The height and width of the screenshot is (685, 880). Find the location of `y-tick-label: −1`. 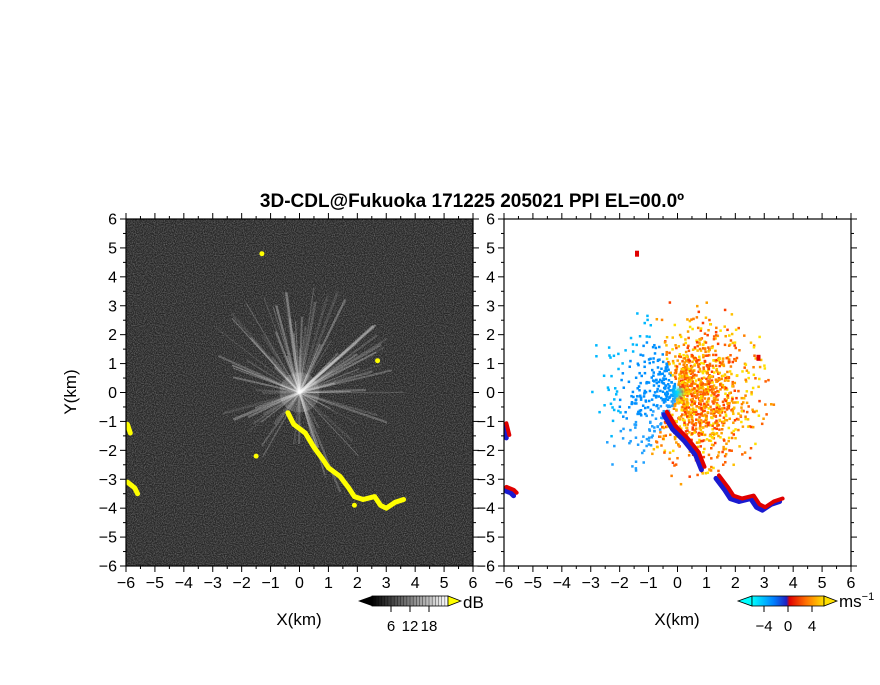

y-tick-label: −1 is located at coordinates (486, 422).